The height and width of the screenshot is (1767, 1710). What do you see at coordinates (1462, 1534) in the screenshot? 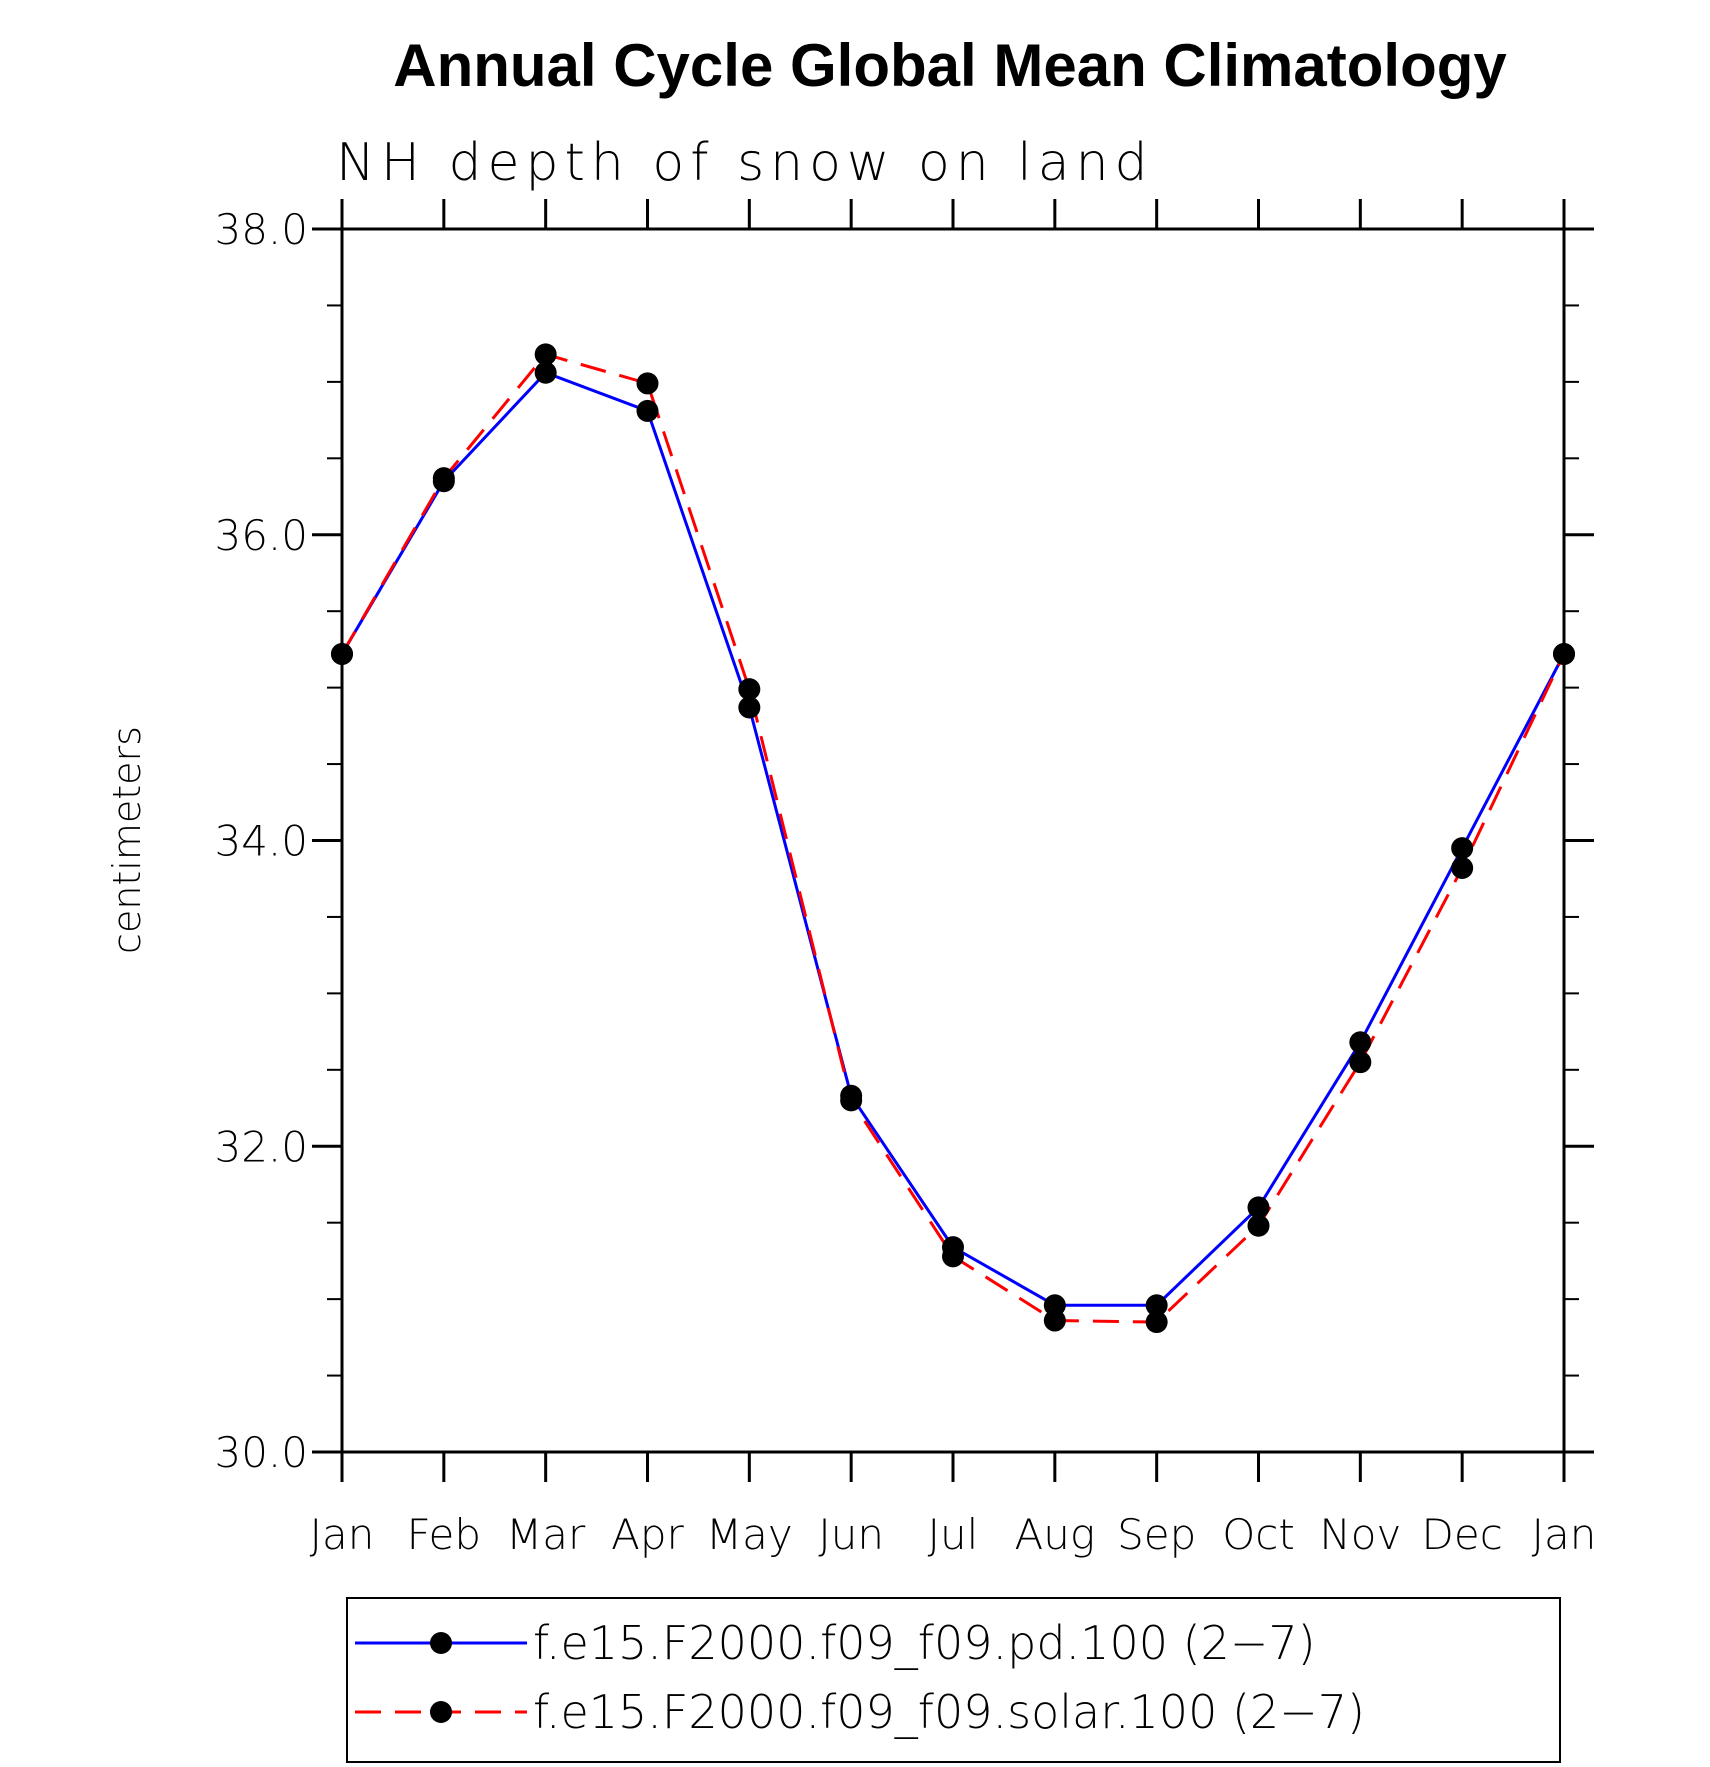
I see `x-tick-label: Dec` at bounding box center [1462, 1534].